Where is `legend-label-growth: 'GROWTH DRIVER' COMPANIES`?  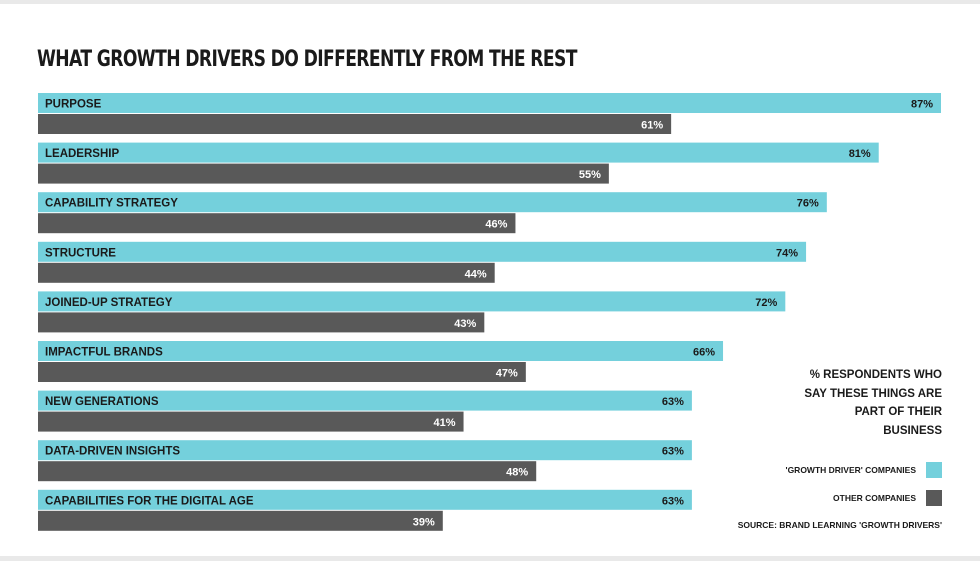 legend-label-growth: 'GROWTH DRIVER' COMPANIES is located at coordinates (850, 470).